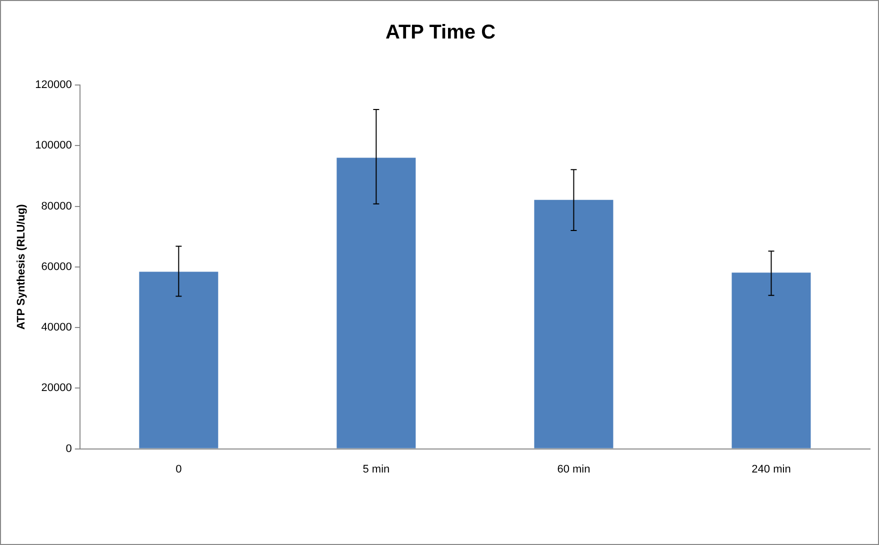  Describe the element at coordinates (440, 33) in the screenshot. I see `chart-title: ATP Time C` at that location.